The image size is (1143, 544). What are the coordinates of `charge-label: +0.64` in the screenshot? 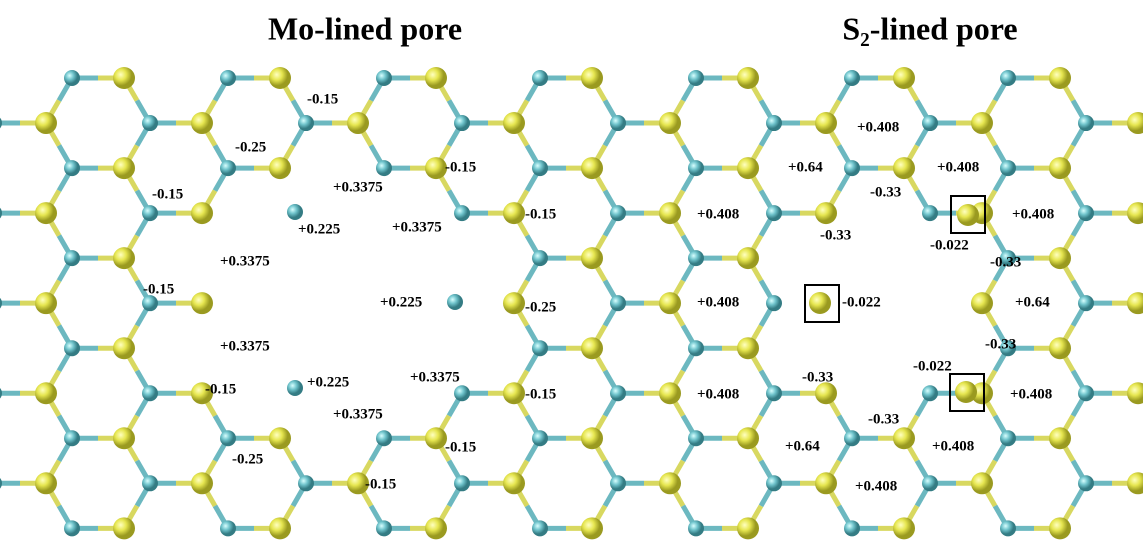 It's located at (802, 446).